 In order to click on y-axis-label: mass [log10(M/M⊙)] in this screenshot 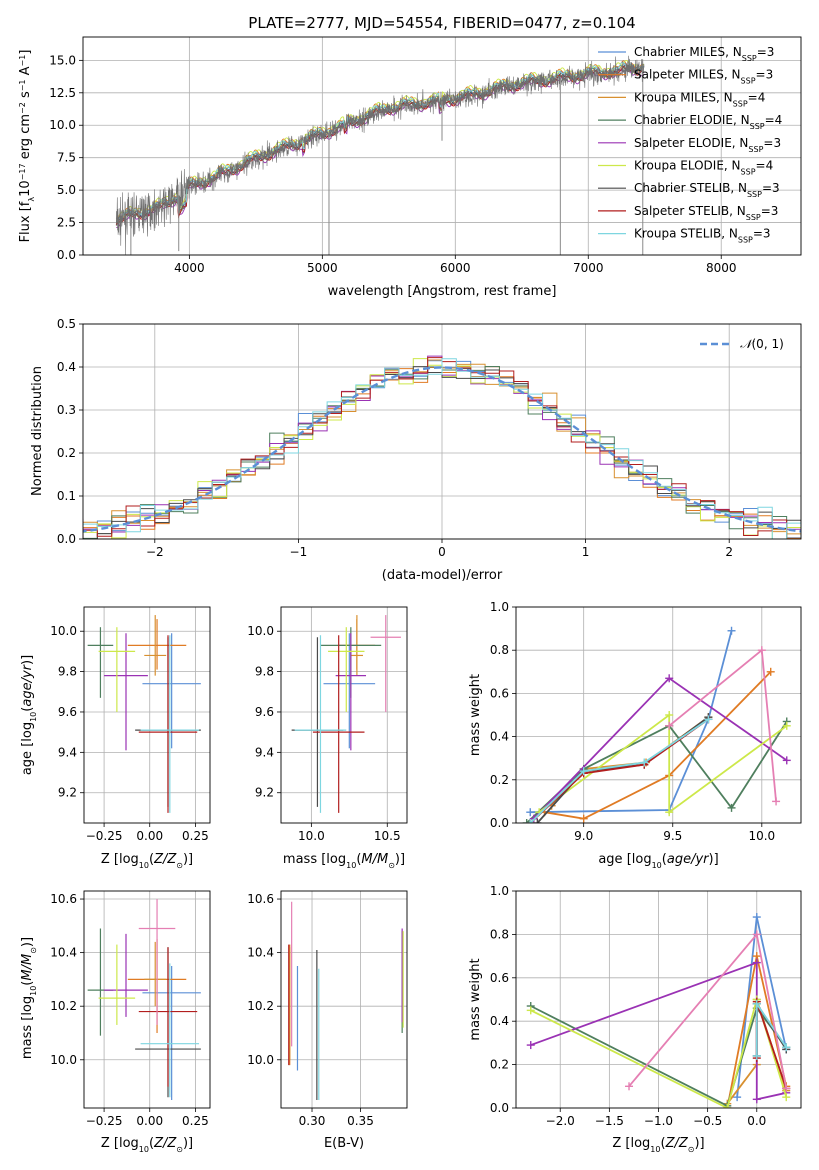, I will do `click(29, 998)`.